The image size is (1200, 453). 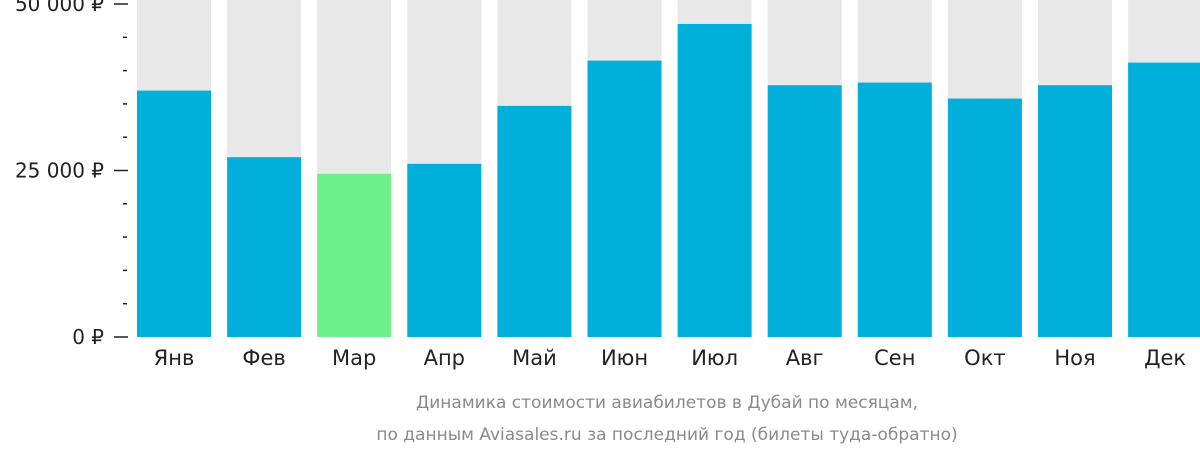 What do you see at coordinates (984, 358) in the screenshot?
I see `x-tick-label: Окт` at bounding box center [984, 358].